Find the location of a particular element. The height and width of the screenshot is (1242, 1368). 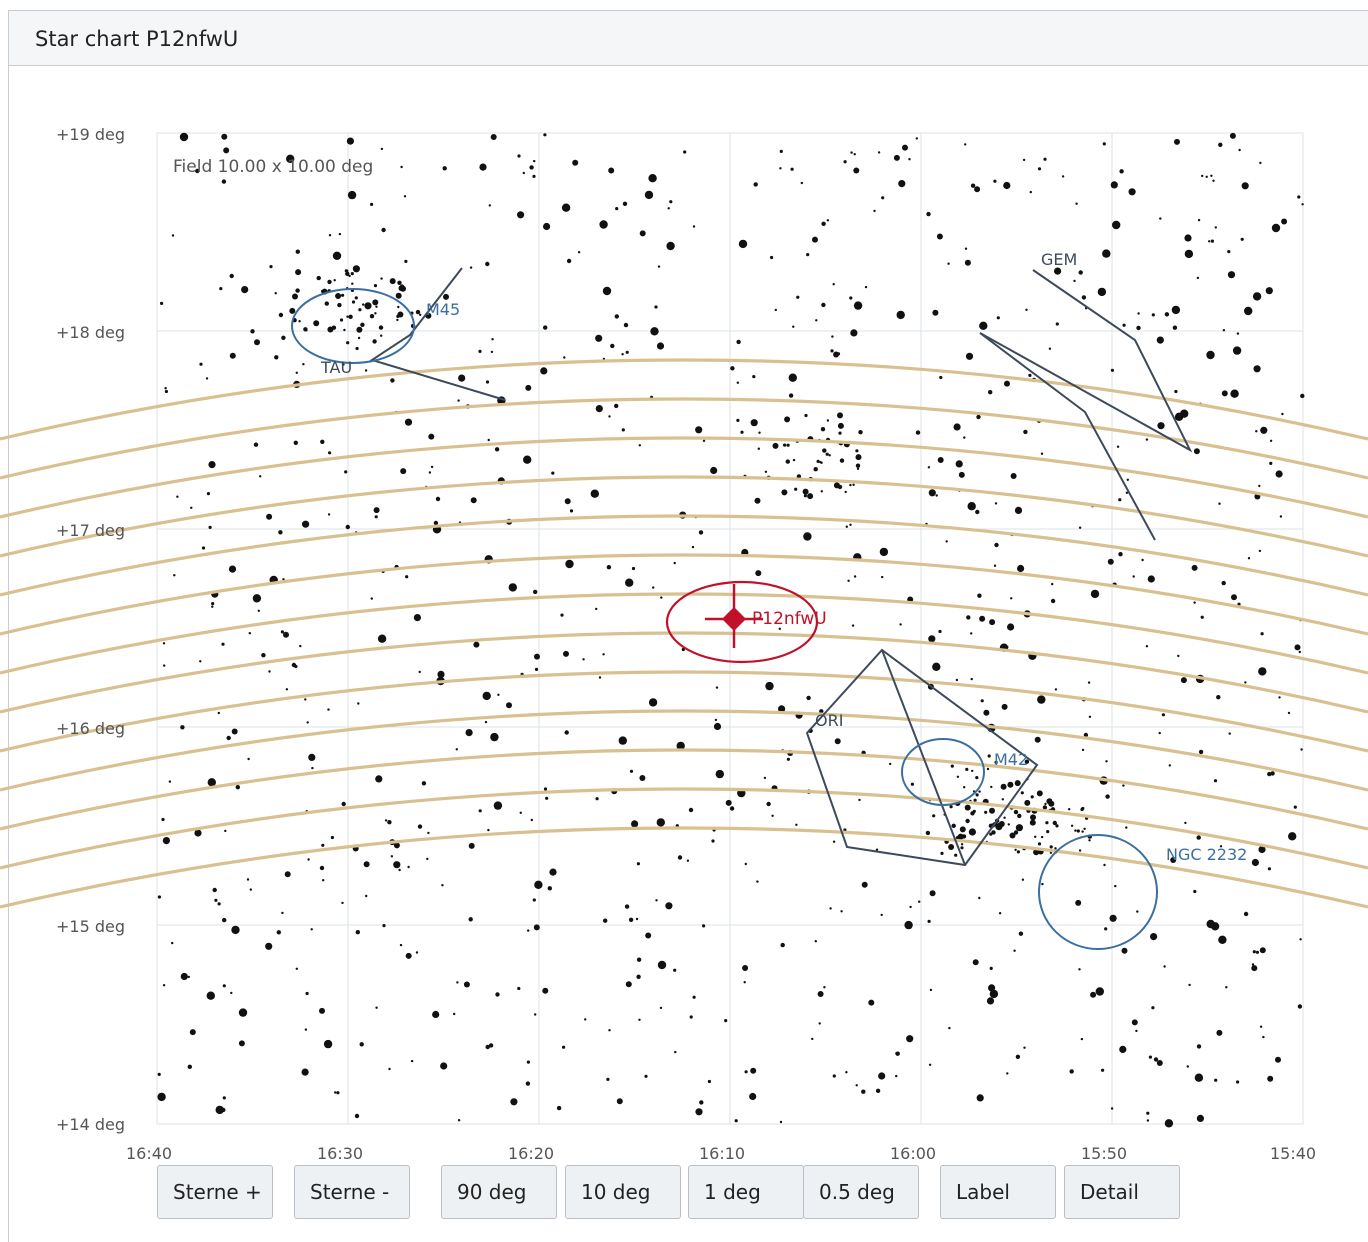

y-tick-14: +14 deg is located at coordinates (90, 1124).